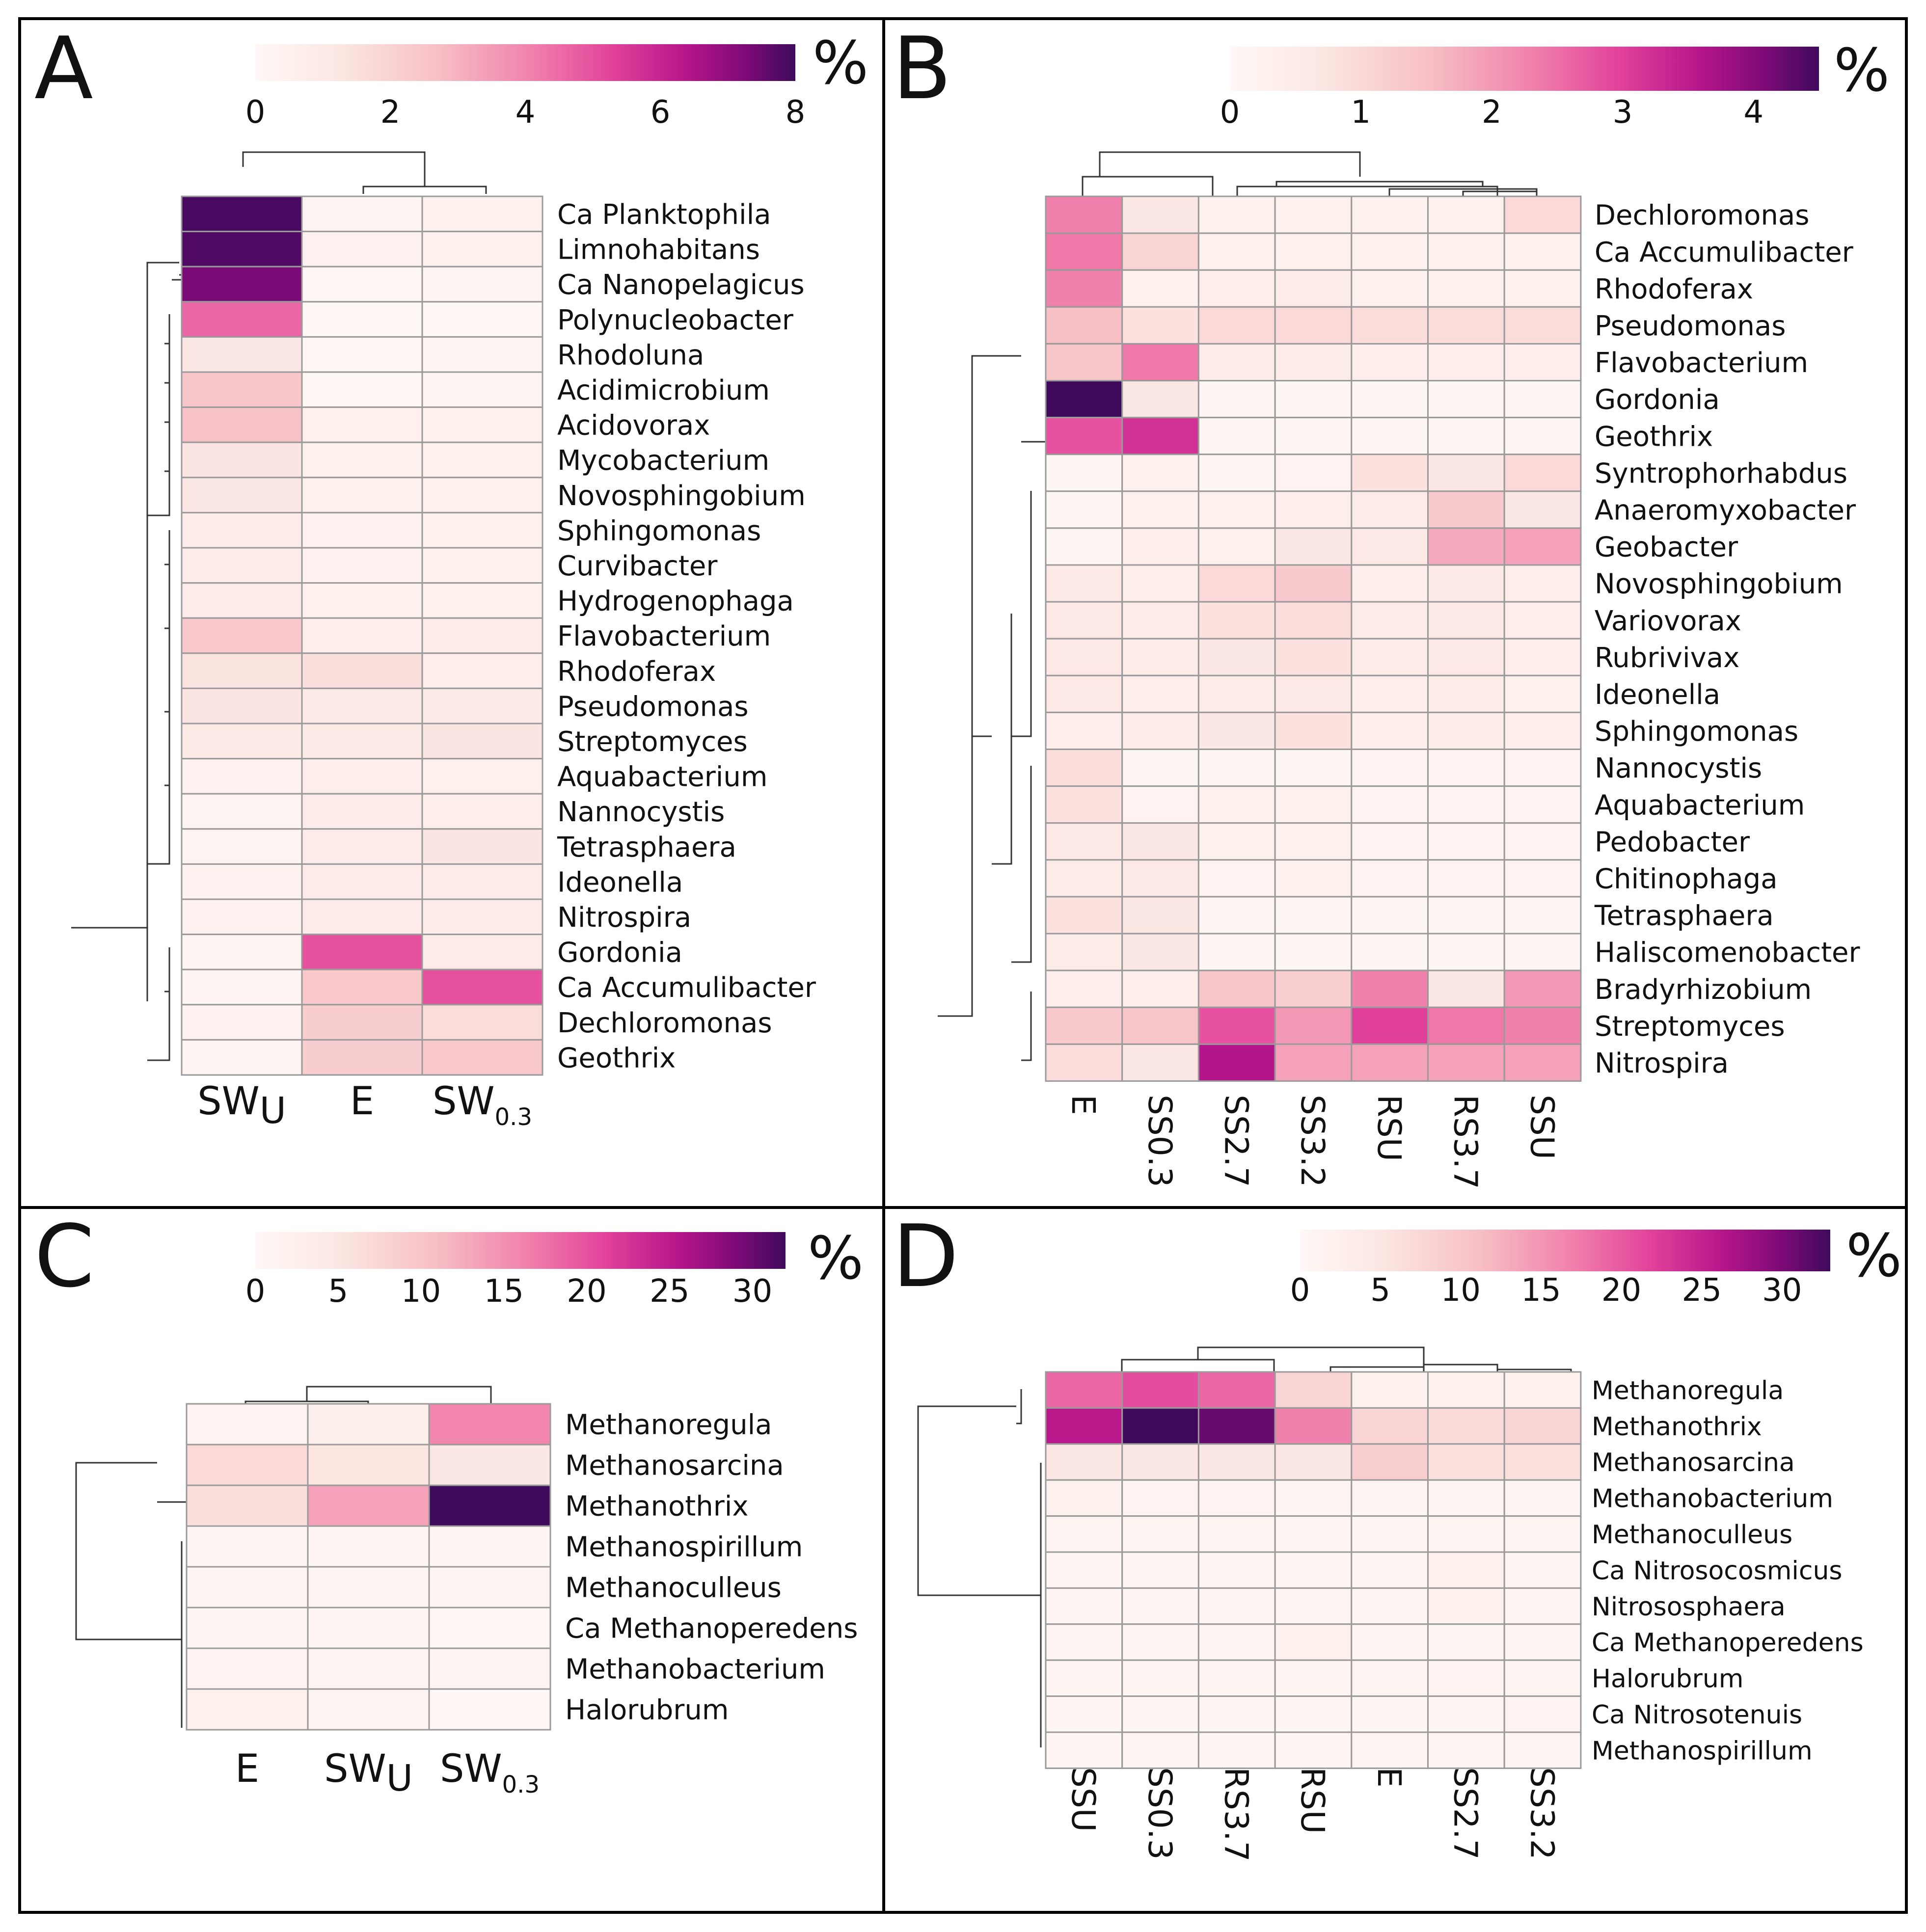 The width and height of the screenshot is (1926, 1932). I want to click on scale-tick-label: 4, so click(525, 112).